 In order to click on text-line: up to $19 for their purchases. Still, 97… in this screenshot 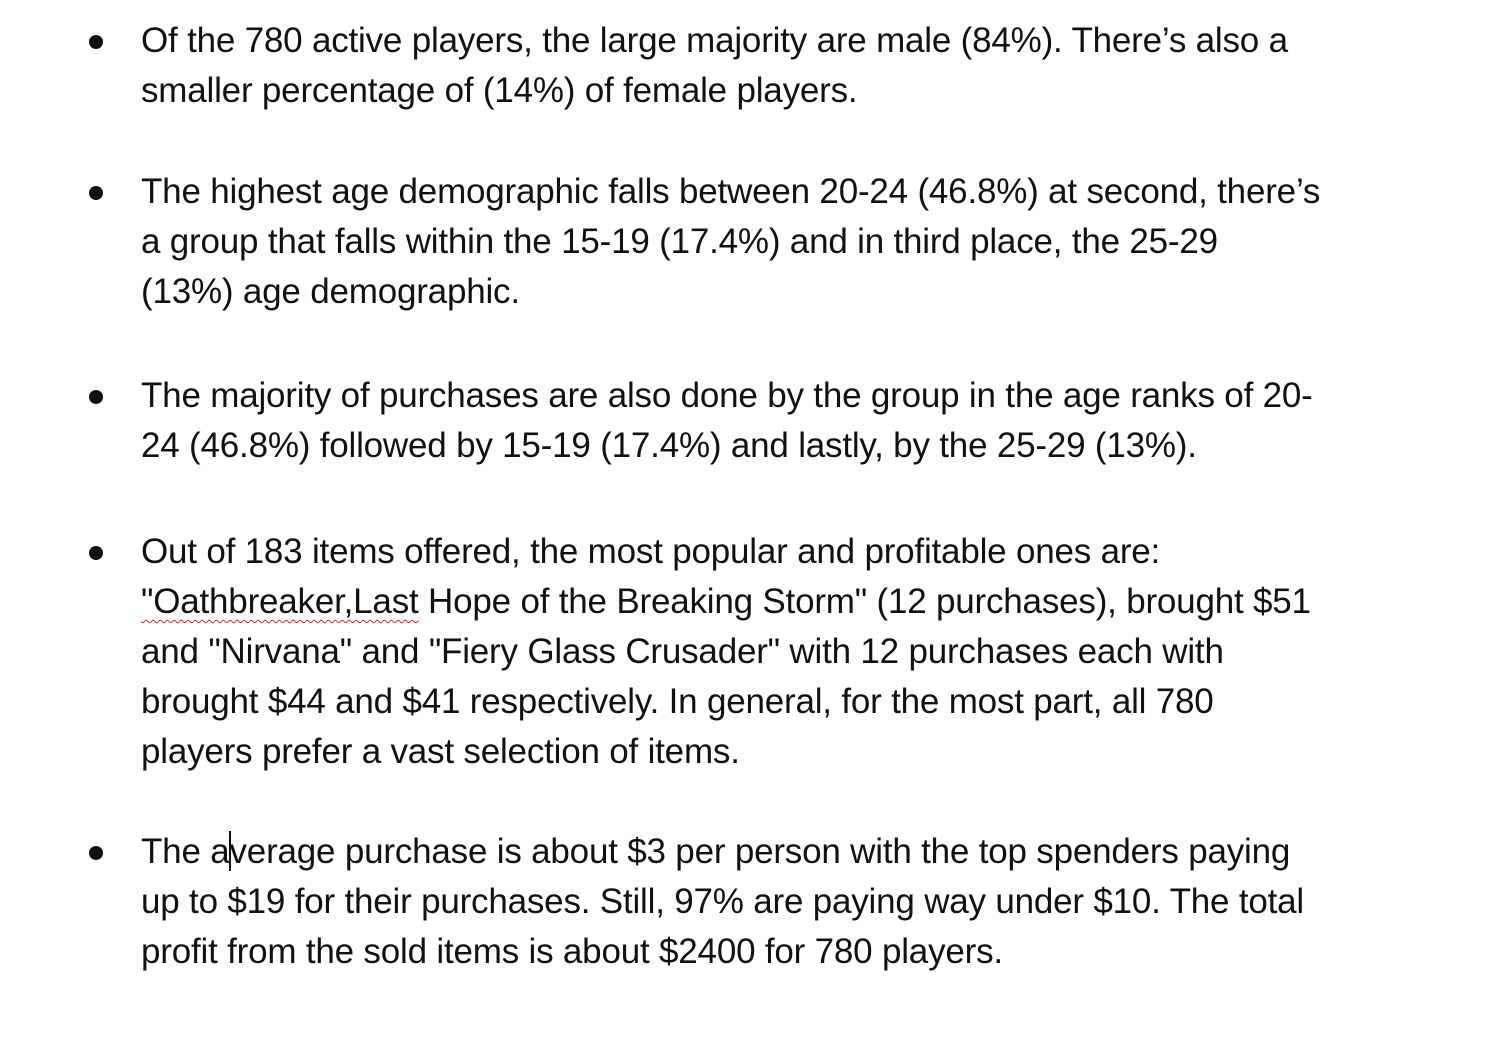, I will do `click(722, 901)`.